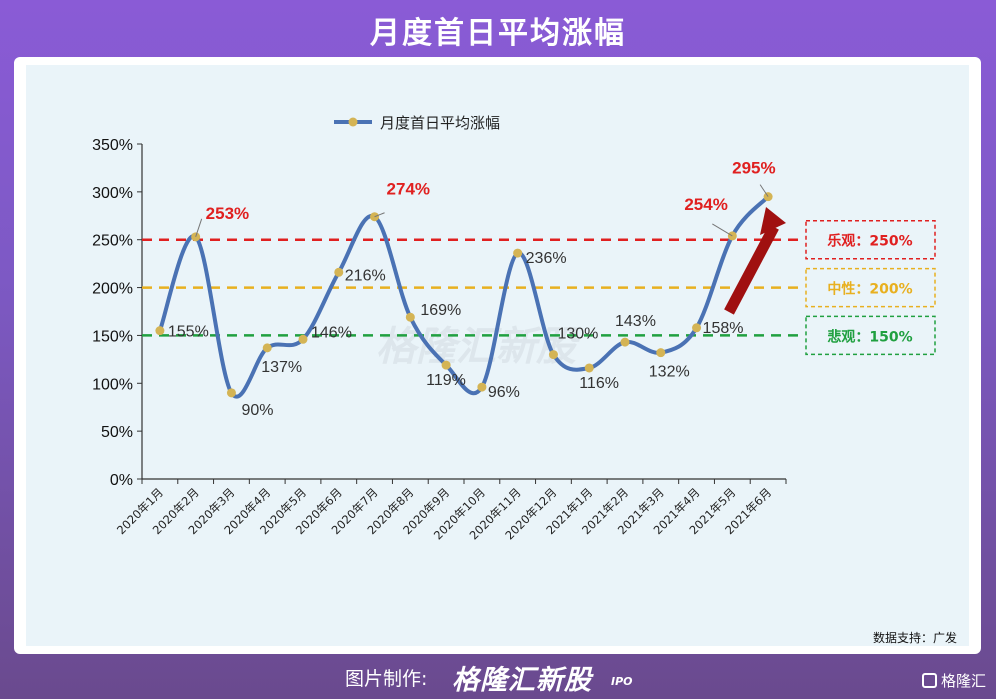 The width and height of the screenshot is (996, 699). I want to click on brand-logo: 格隆汇新股, so click(522, 680).